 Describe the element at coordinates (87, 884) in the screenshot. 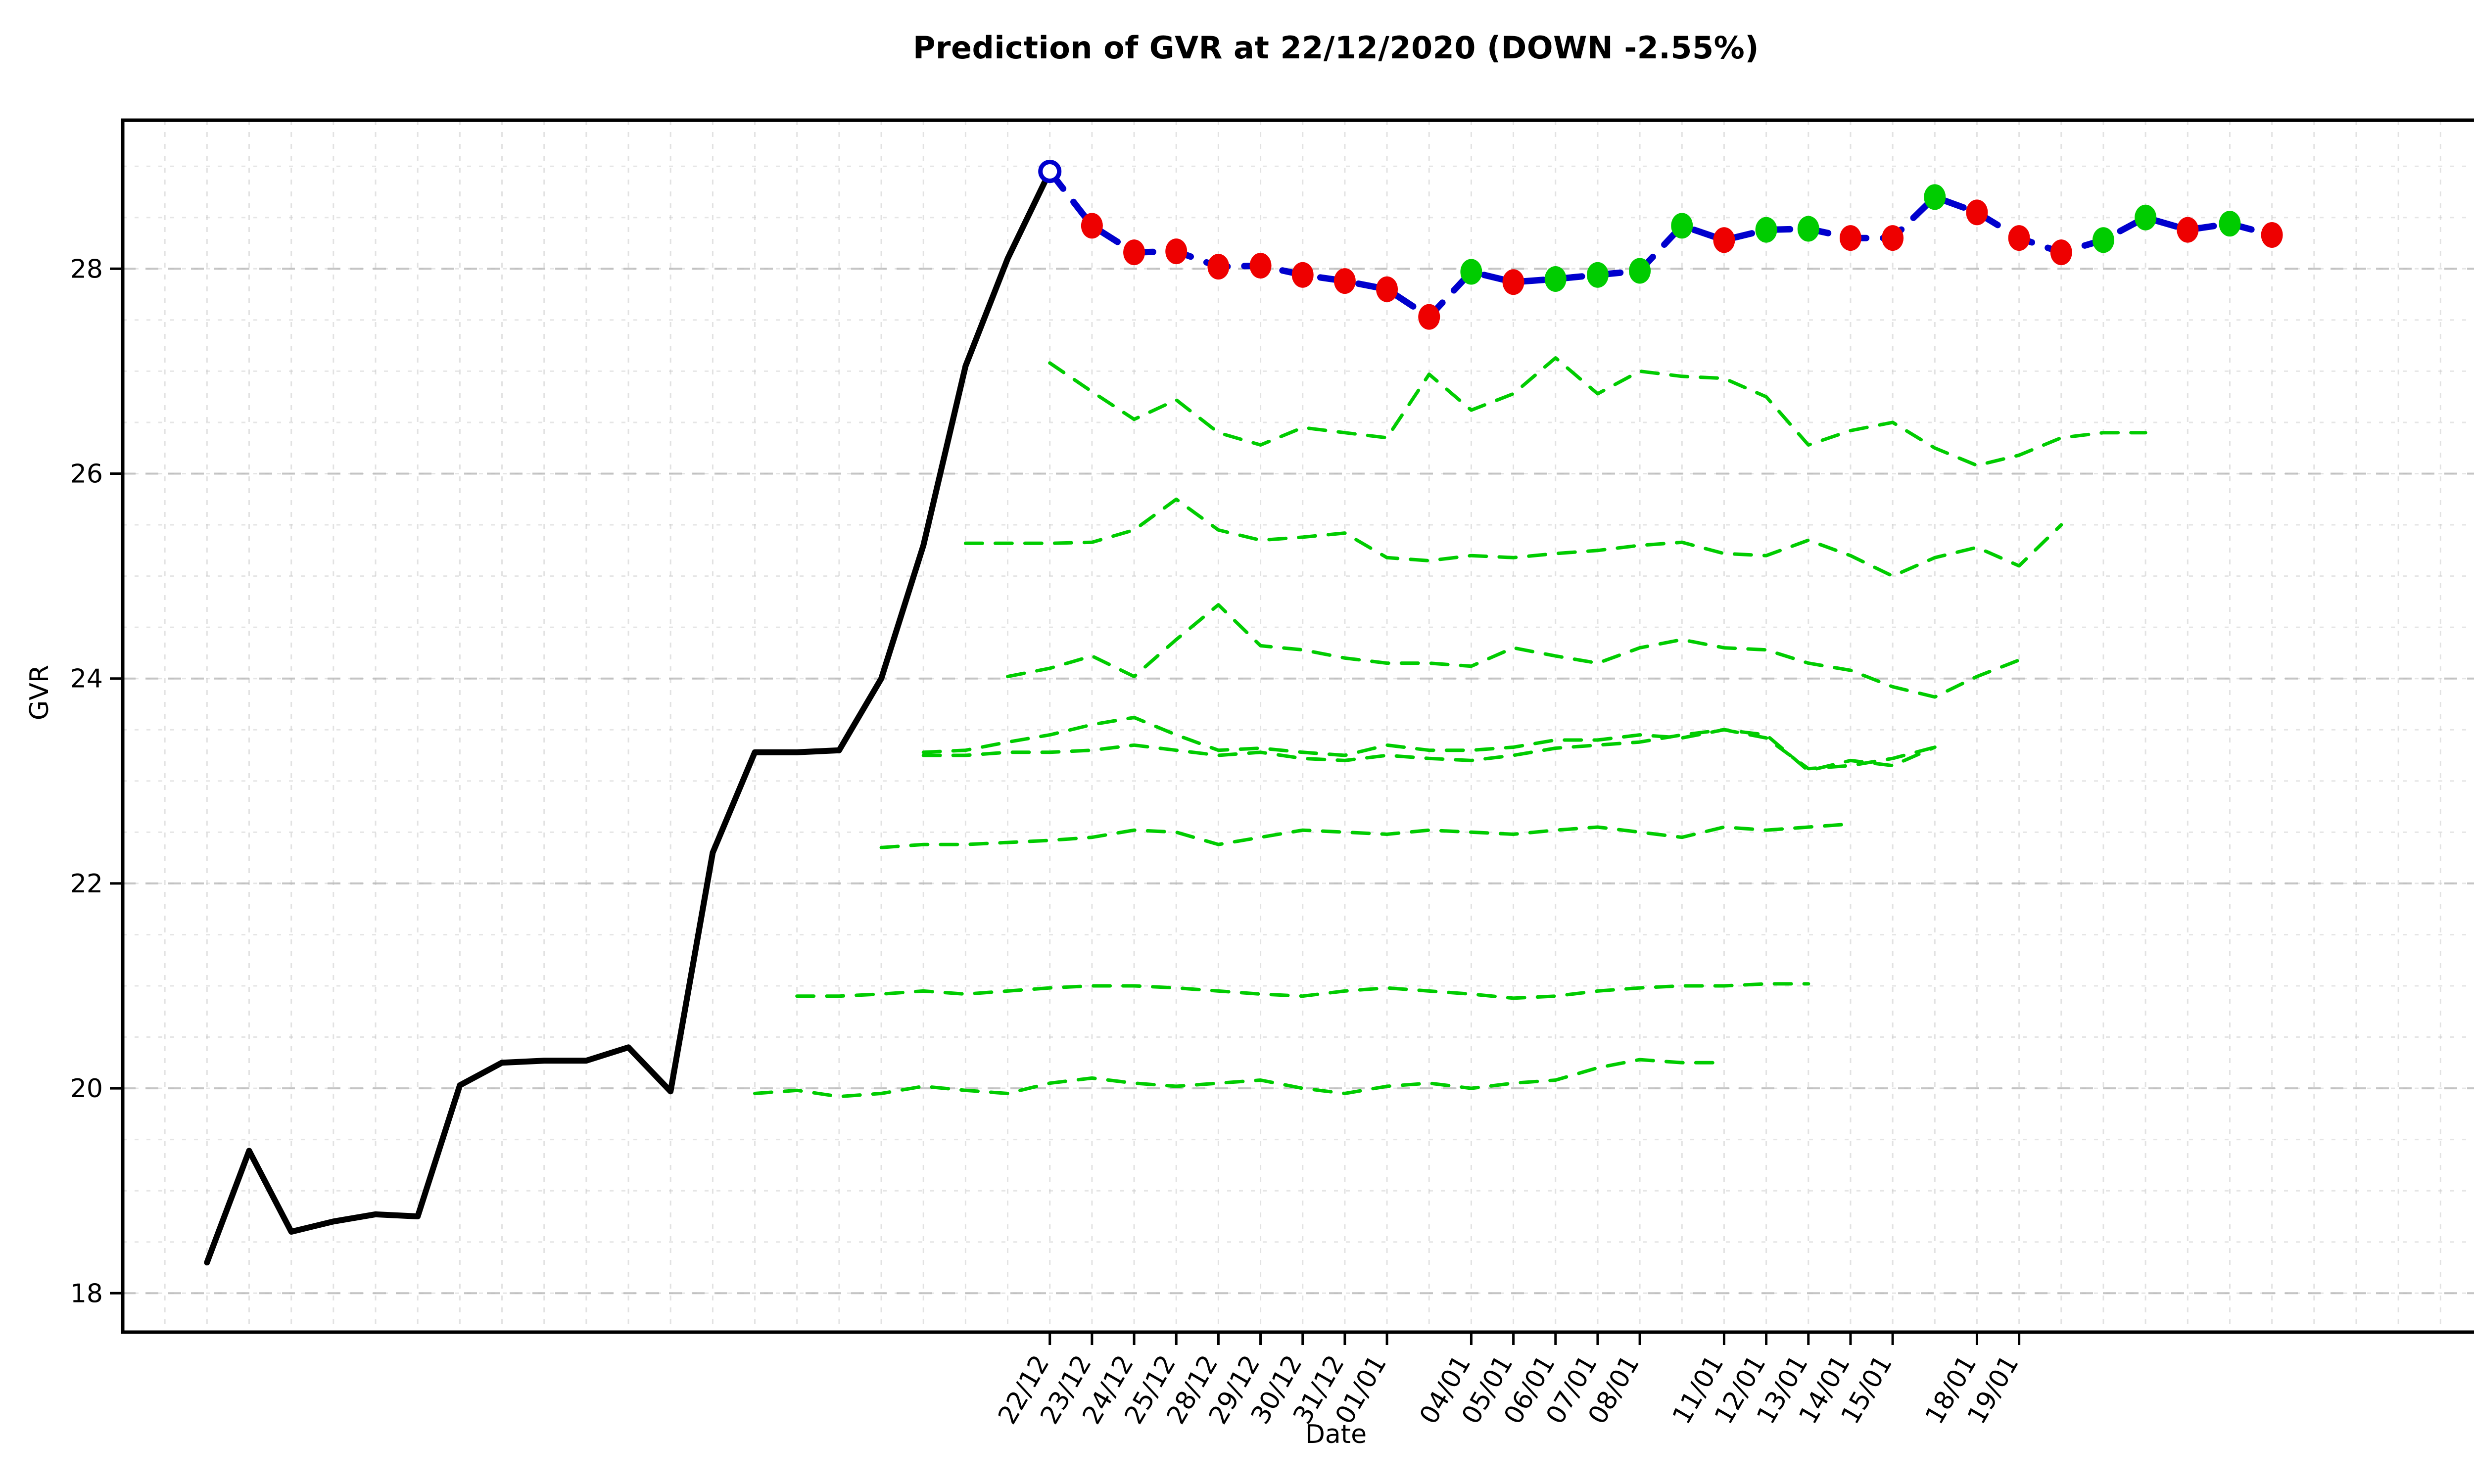

I see `y-tick-label: 22` at that location.